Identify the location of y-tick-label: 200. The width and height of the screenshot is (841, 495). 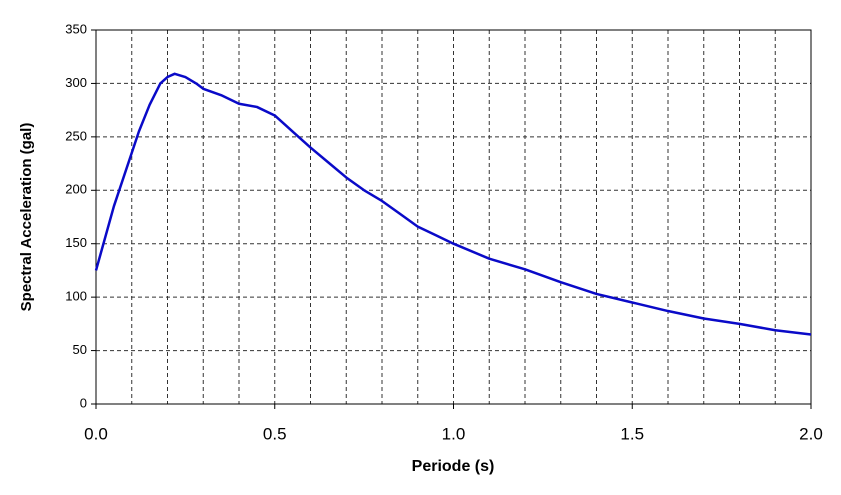
(76, 189).